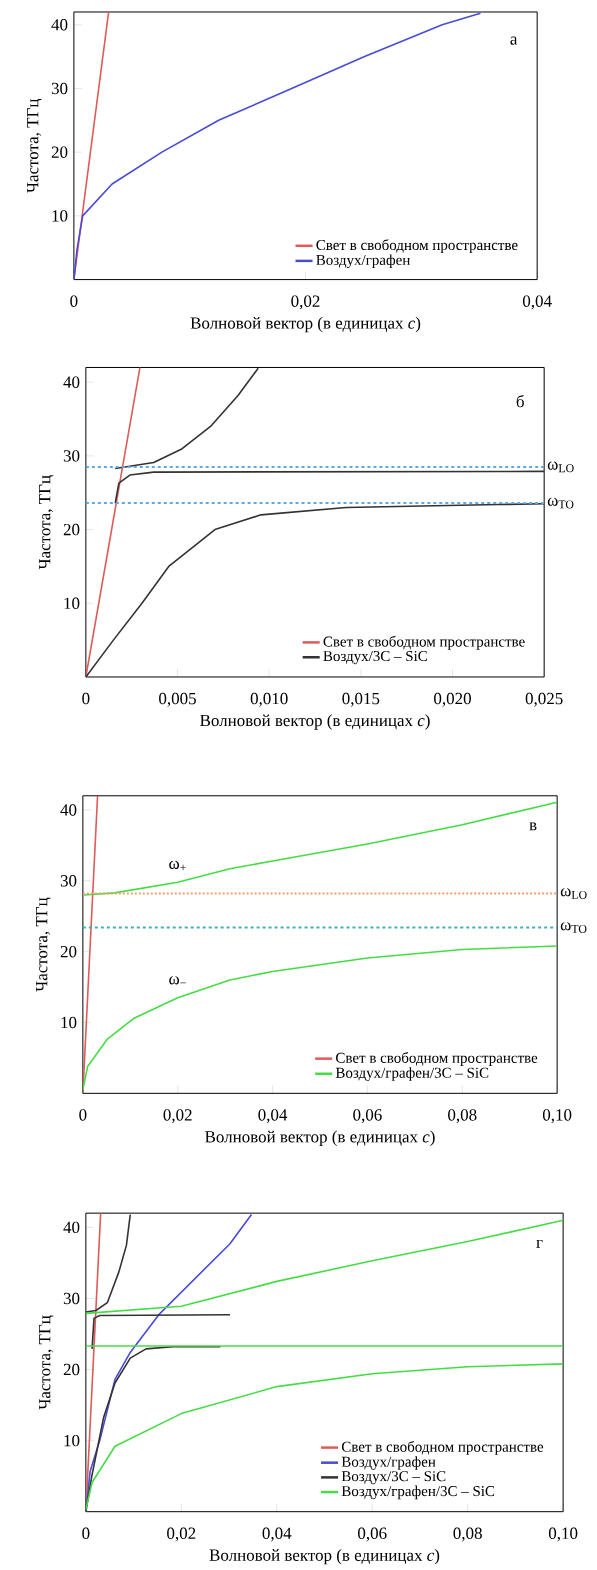  What do you see at coordinates (539, 1243) in the screenshot?
I see `annotation: г` at bounding box center [539, 1243].